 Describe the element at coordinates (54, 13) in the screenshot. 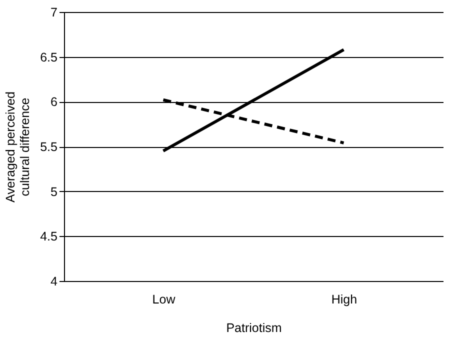

I see `y-tick-label: 7` at that location.